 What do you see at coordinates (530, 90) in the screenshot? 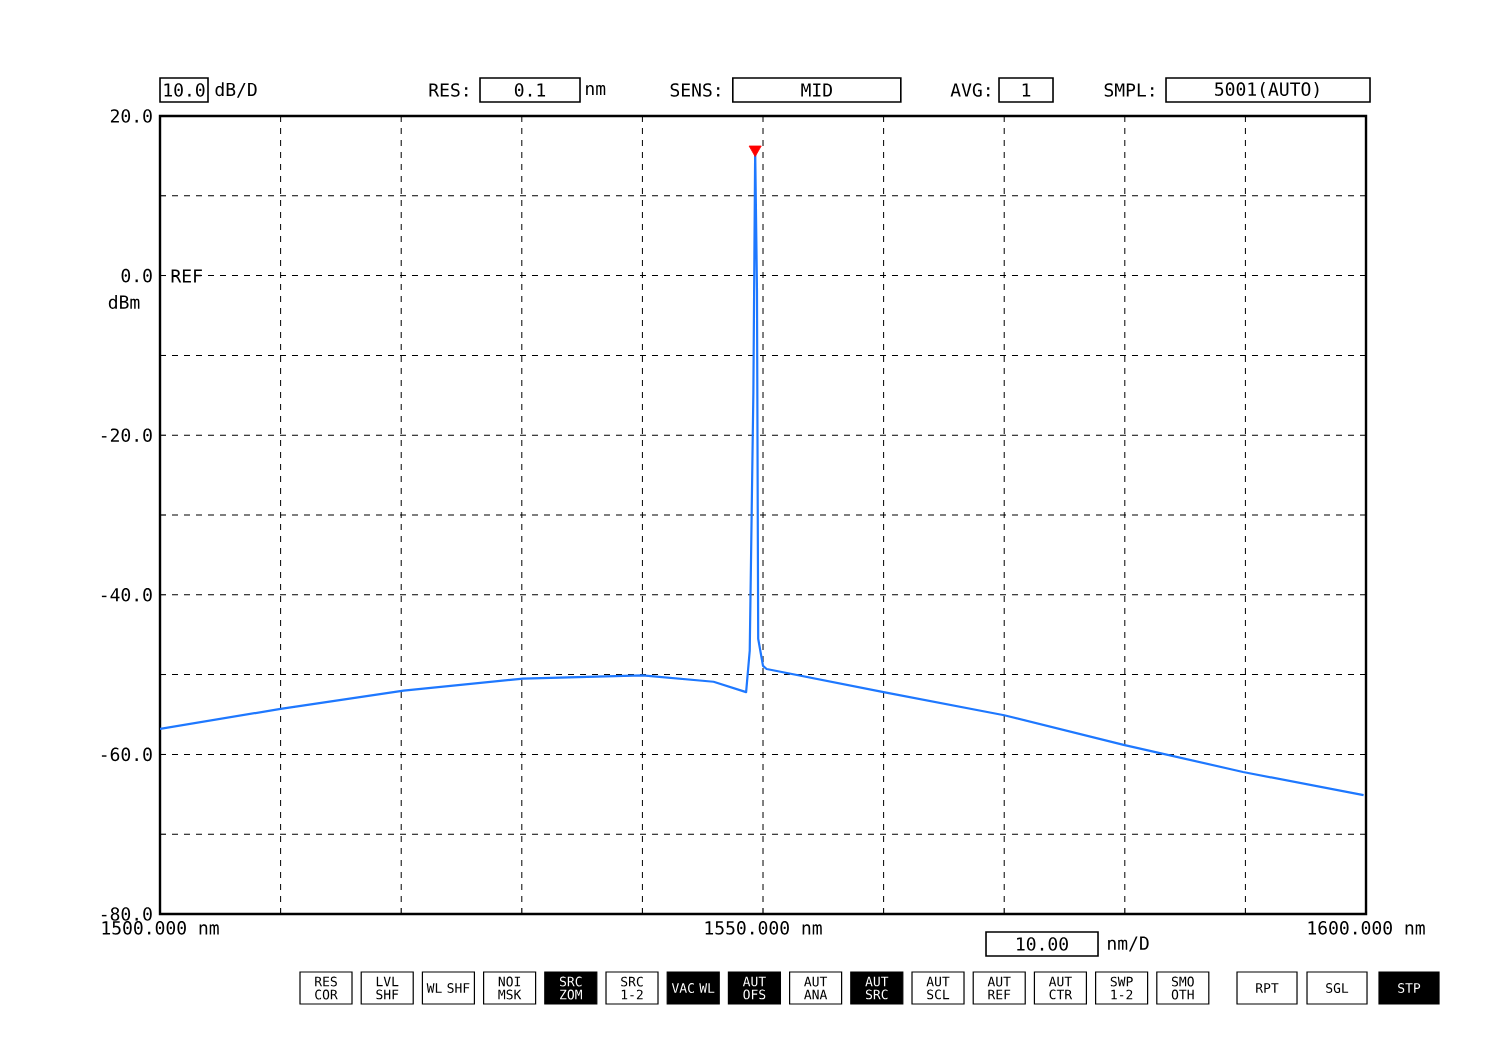
I see `text: 0.1` at bounding box center [530, 90].